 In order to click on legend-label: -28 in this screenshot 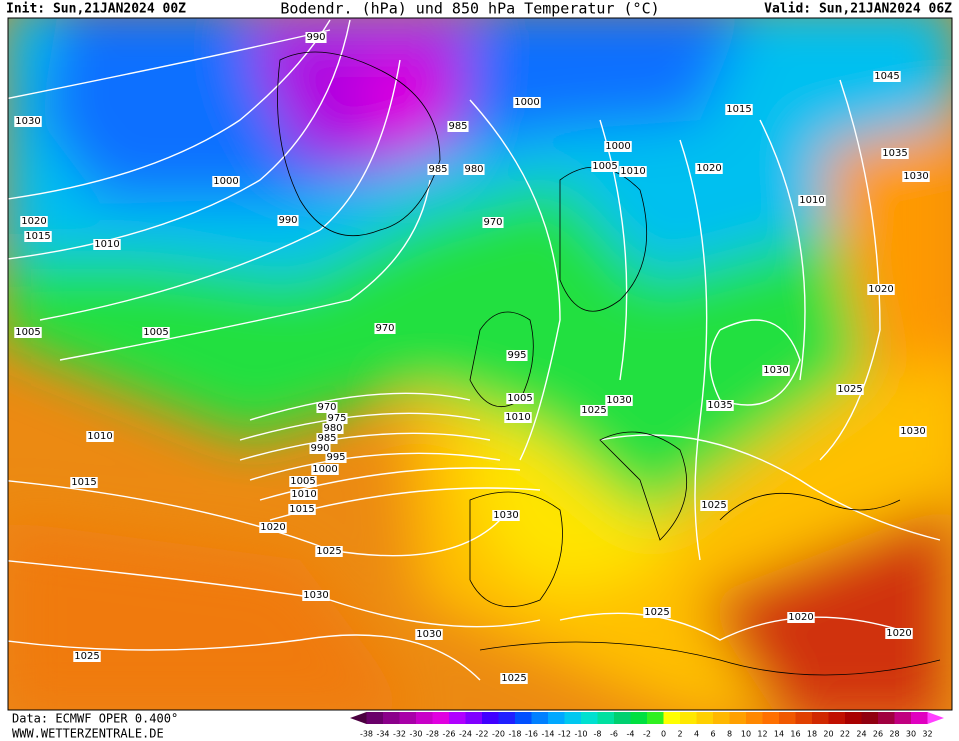, I will do `click(432, 734)`.